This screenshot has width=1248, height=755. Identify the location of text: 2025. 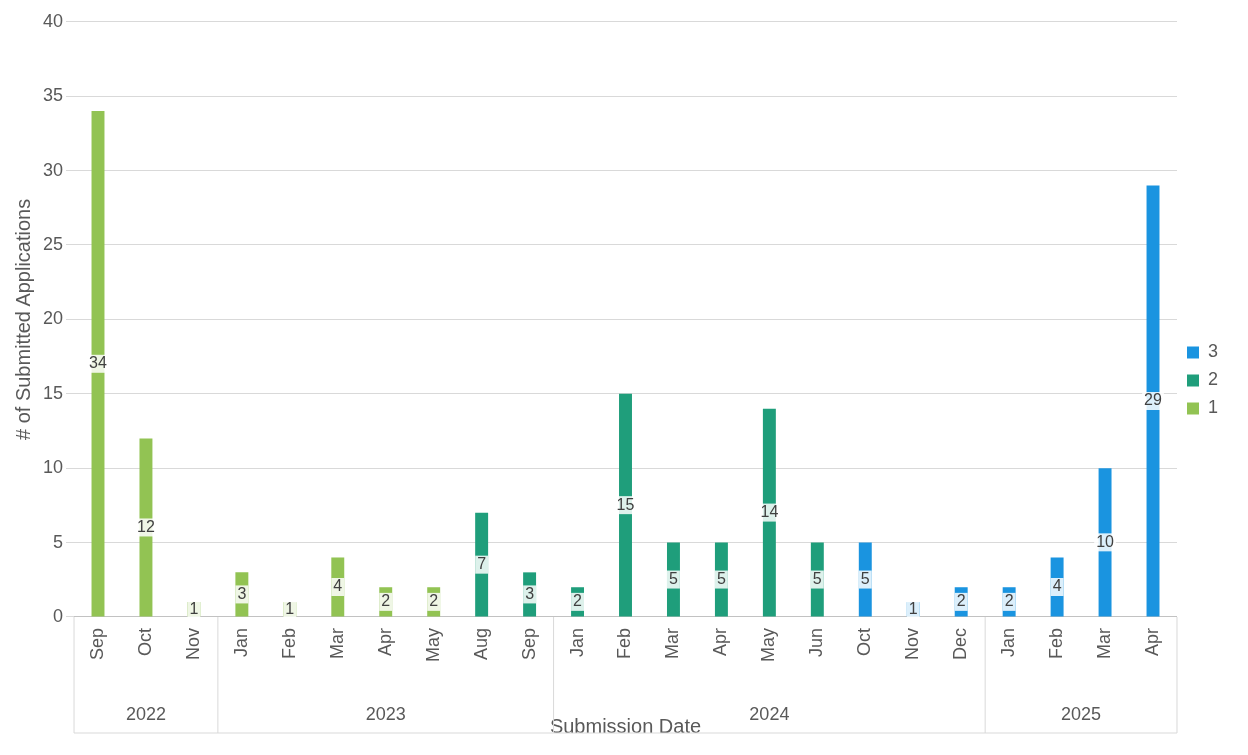
(1081, 713).